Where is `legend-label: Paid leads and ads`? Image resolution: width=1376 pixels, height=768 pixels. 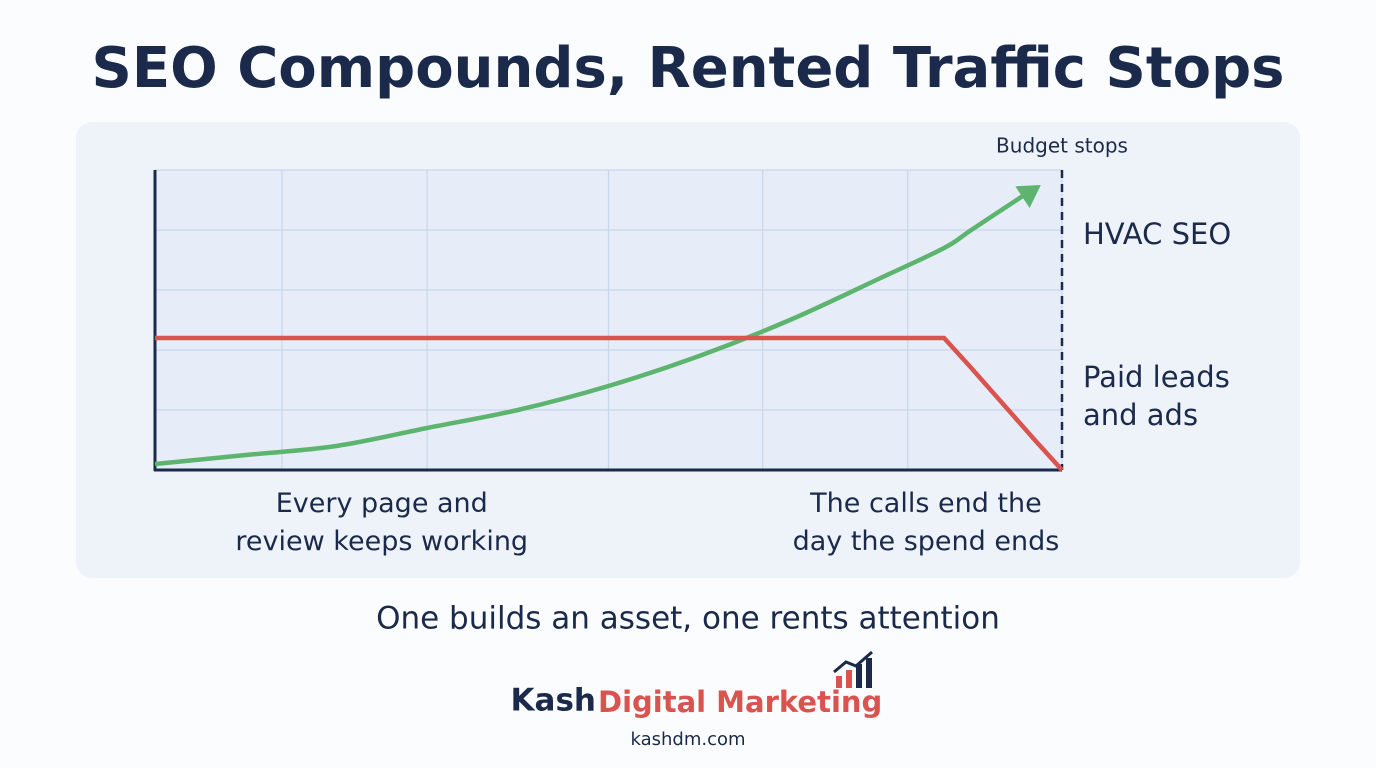 legend-label: Paid leads and ads is located at coordinates (1156, 396).